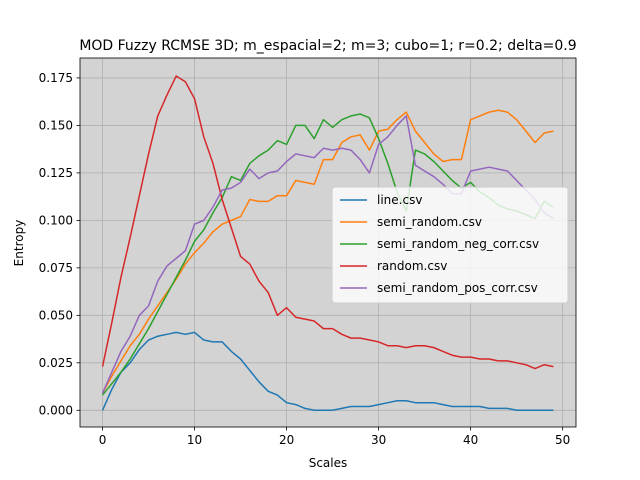 The width and height of the screenshot is (640, 480). I want to click on legend-label-semi-random-neg-corr: semi_random_neg_corr.csv, so click(458, 244).